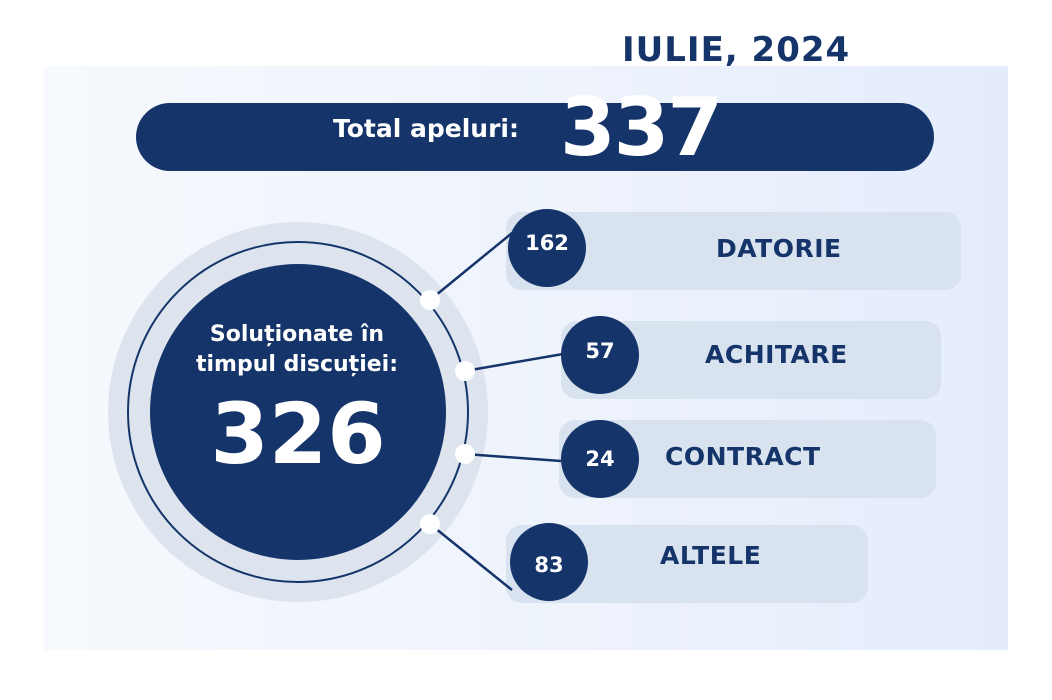  Describe the element at coordinates (547, 248) in the screenshot. I see `category-value-badge-datorie: 162` at that location.